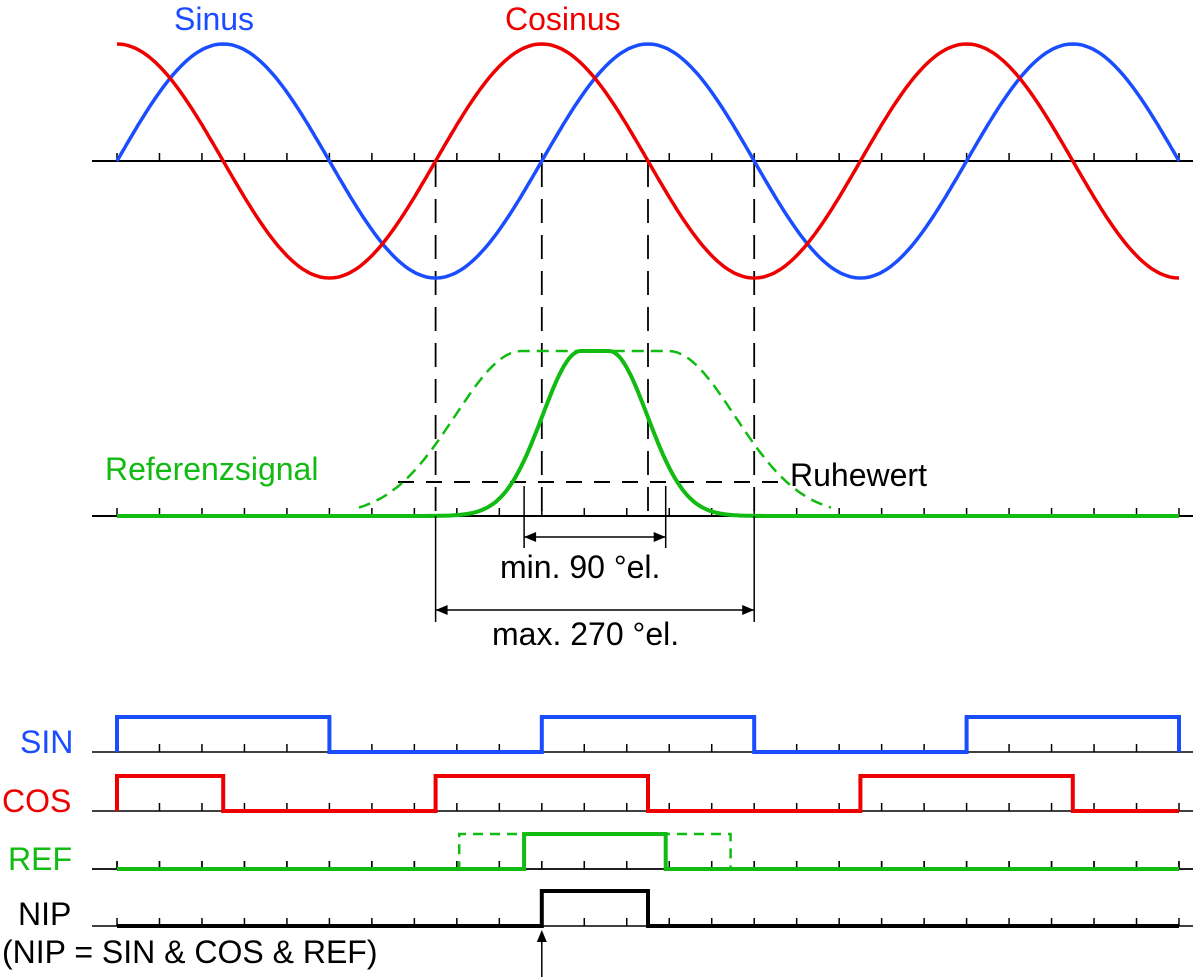  What do you see at coordinates (648, 908) in the screenshot?
I see `nip-signal-trace` at bounding box center [648, 908].